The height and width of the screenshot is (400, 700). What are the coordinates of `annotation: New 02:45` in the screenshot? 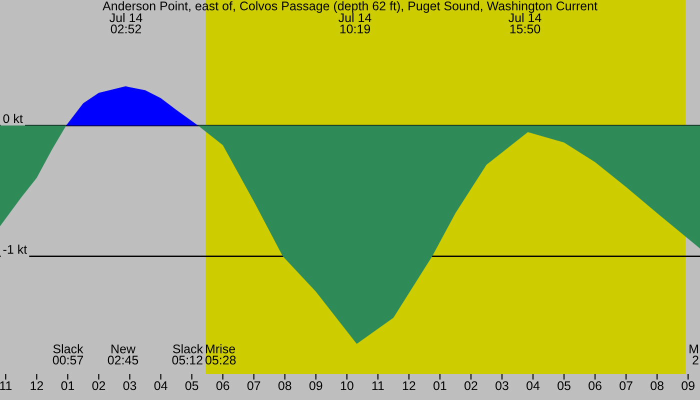 It's located at (123, 354).